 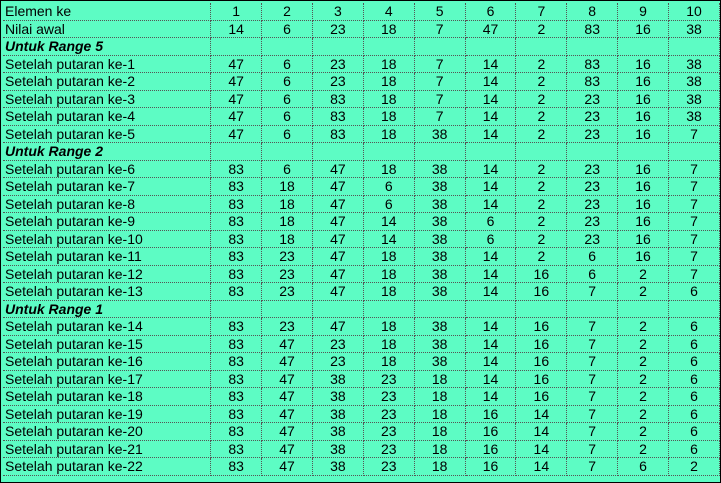 I want to click on row-label: Setelah putaran ke-22, so click(x=107, y=466).